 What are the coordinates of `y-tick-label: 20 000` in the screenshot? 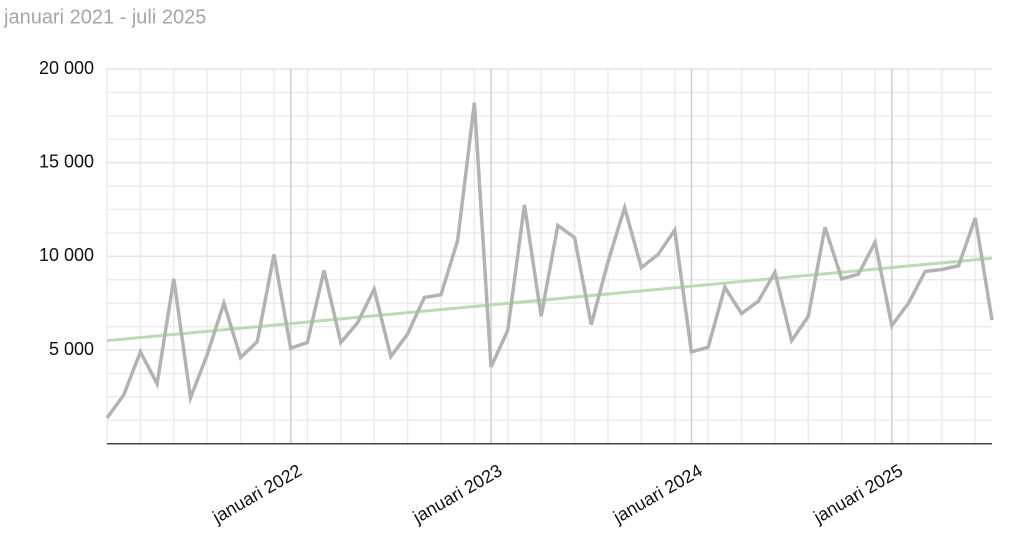 It's located at (66, 68).